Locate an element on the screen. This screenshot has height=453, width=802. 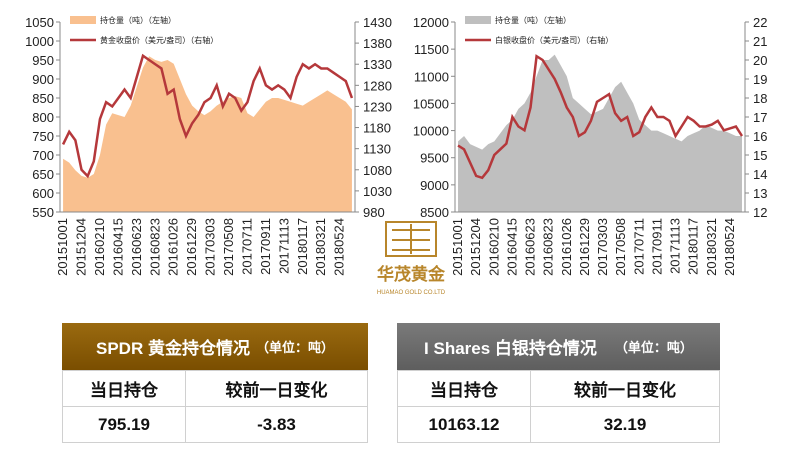
y2-tick-label: 16 is located at coordinates (760, 136).